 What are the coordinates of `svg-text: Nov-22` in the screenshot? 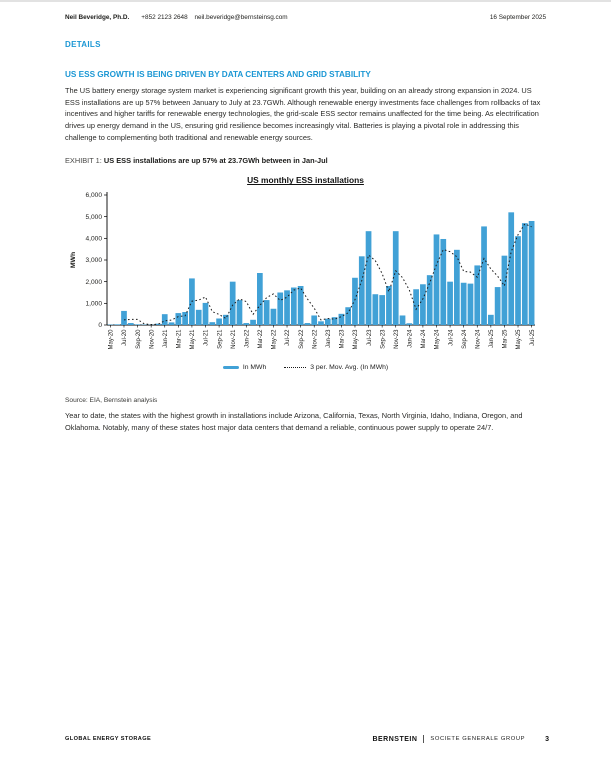 It's located at (315, 339).